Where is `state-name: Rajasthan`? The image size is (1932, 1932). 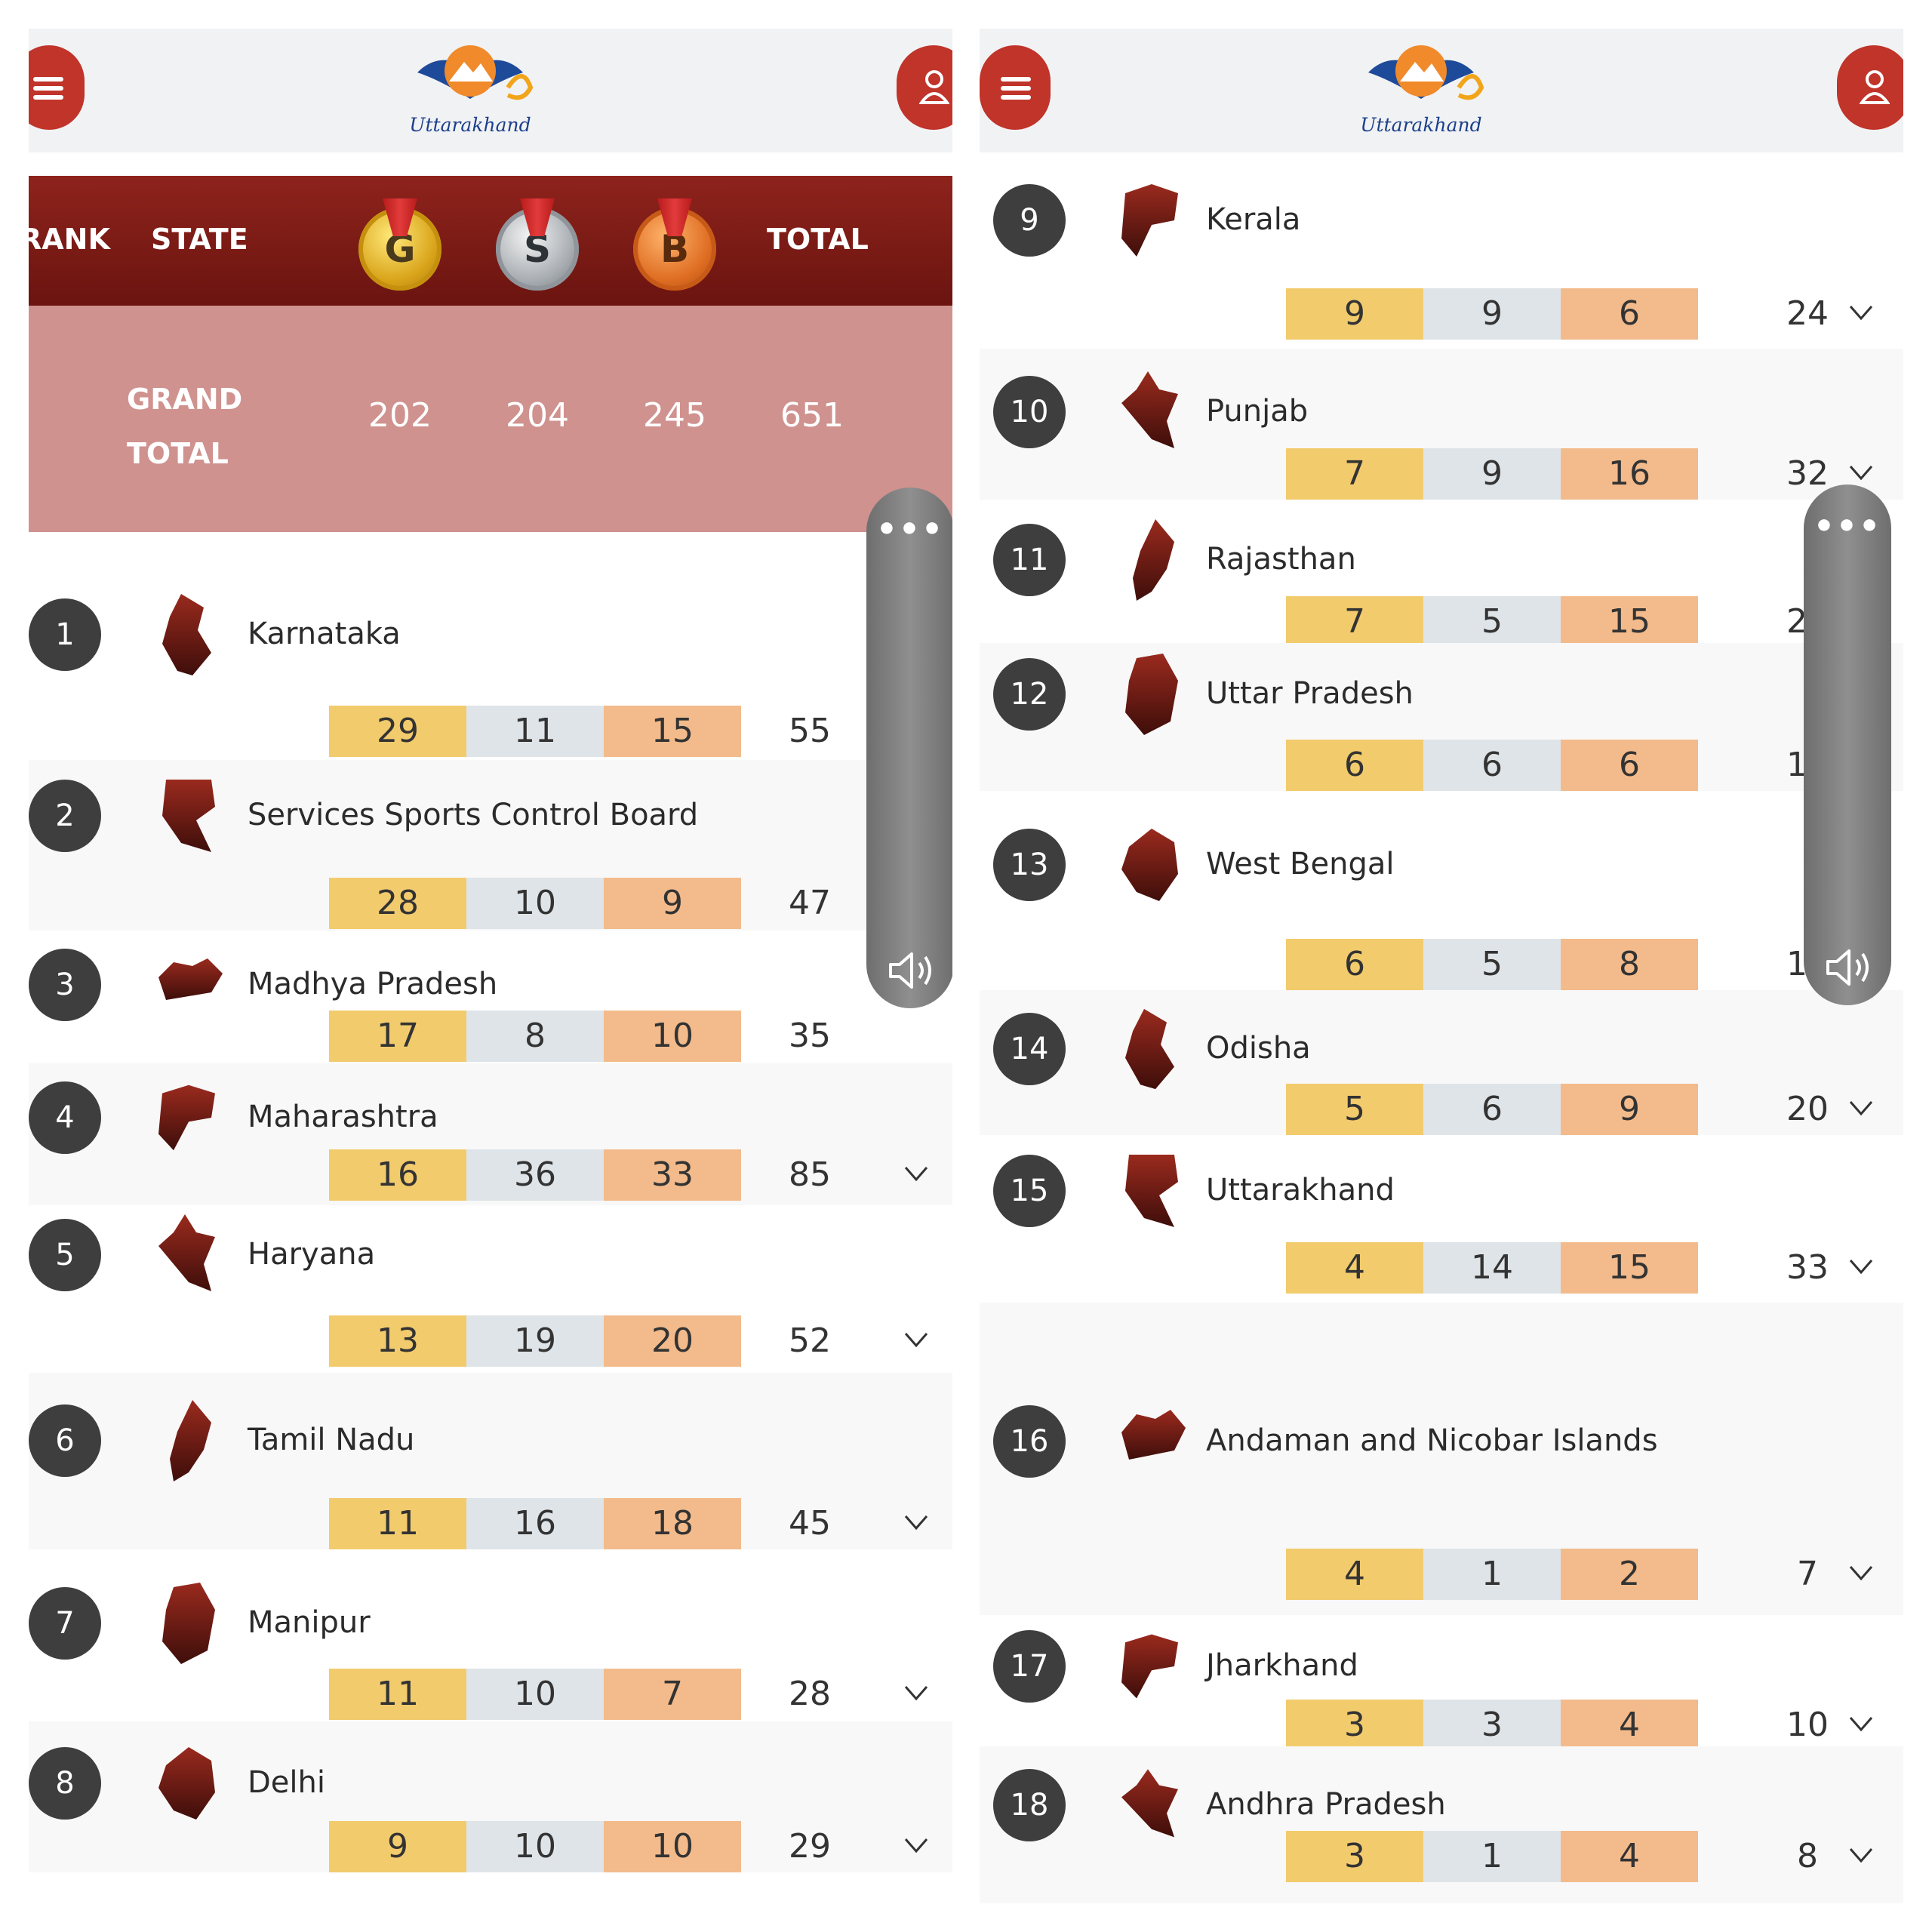
state-name: Rajasthan is located at coordinates (1281, 559).